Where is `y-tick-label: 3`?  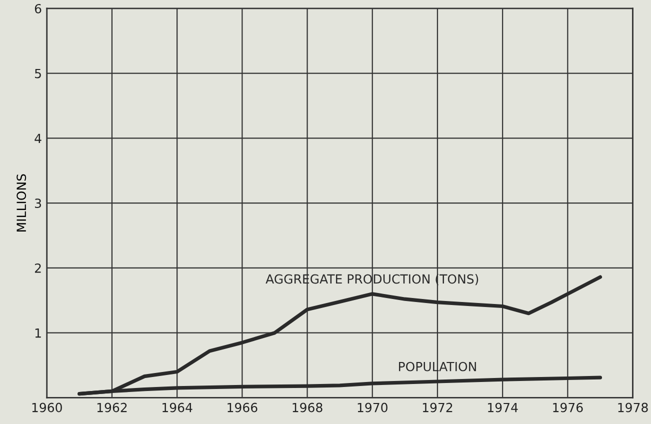 y-tick-label: 3 is located at coordinates (38, 203).